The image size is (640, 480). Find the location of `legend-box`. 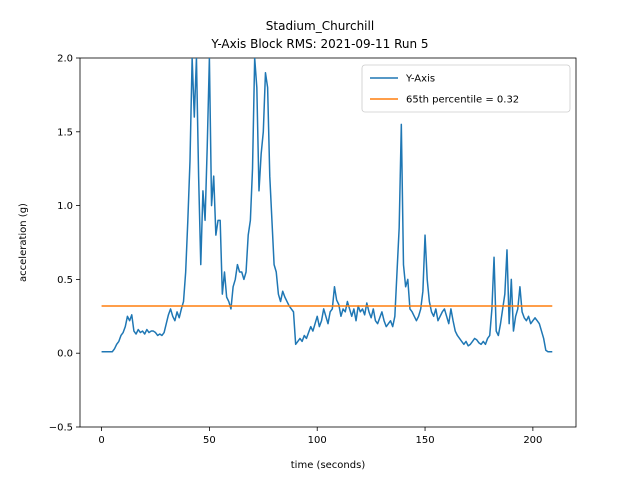

legend-box is located at coordinates (466, 88).